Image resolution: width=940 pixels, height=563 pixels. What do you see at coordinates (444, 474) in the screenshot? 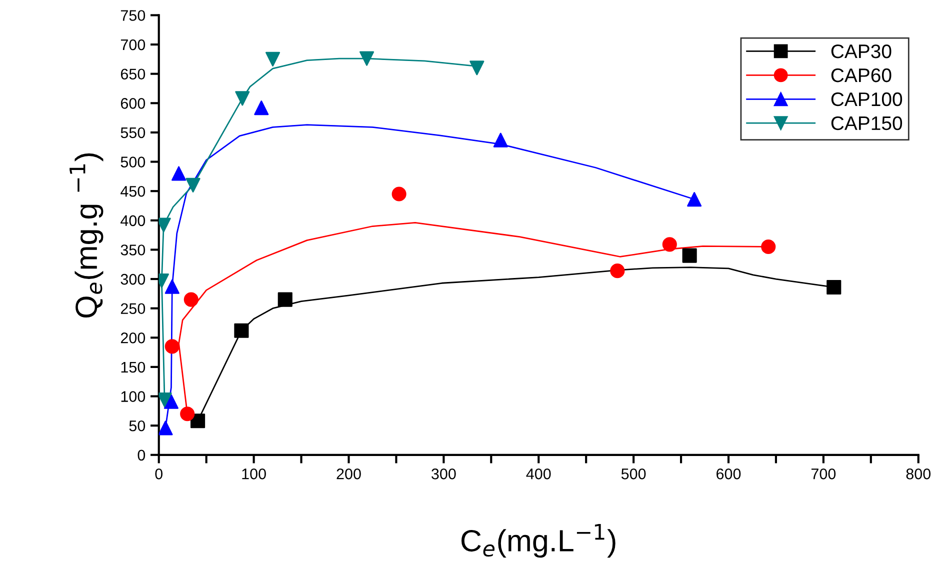
I see `x-tick-label: 300` at bounding box center [444, 474].